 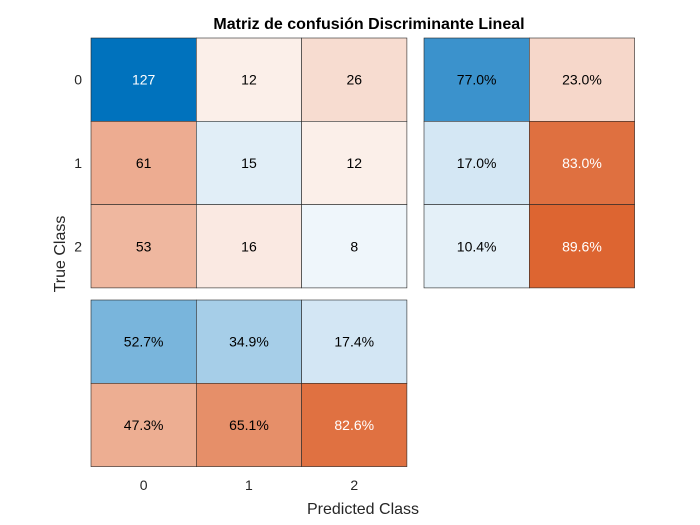 I want to click on row-summary-cell-0-1-label: 23.0%, so click(x=582, y=80).